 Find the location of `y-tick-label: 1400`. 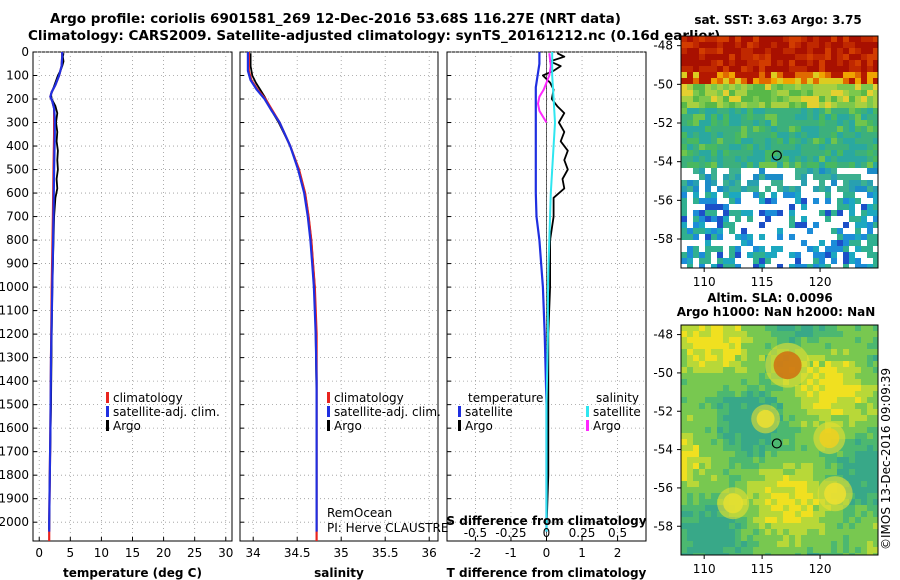

y-tick-label: 1400 is located at coordinates (14, 381).